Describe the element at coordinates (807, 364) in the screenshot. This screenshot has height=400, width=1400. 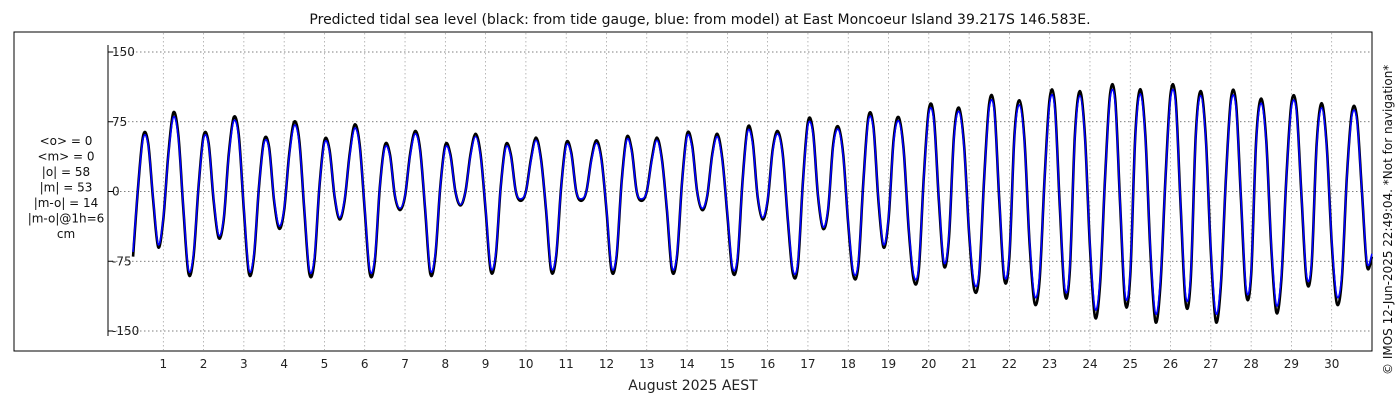
I see `x-tick-label: 17` at that location.